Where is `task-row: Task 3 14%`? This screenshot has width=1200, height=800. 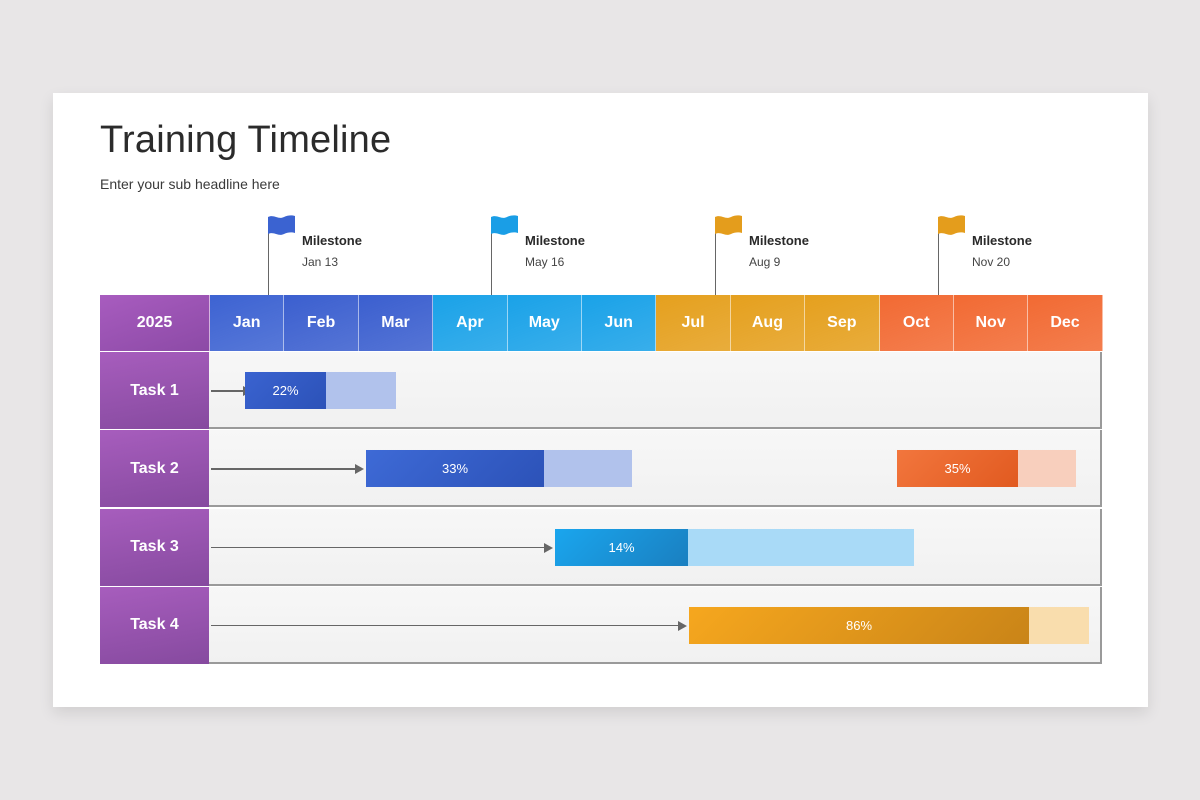
task-row: Task 3 14% is located at coordinates (601, 547).